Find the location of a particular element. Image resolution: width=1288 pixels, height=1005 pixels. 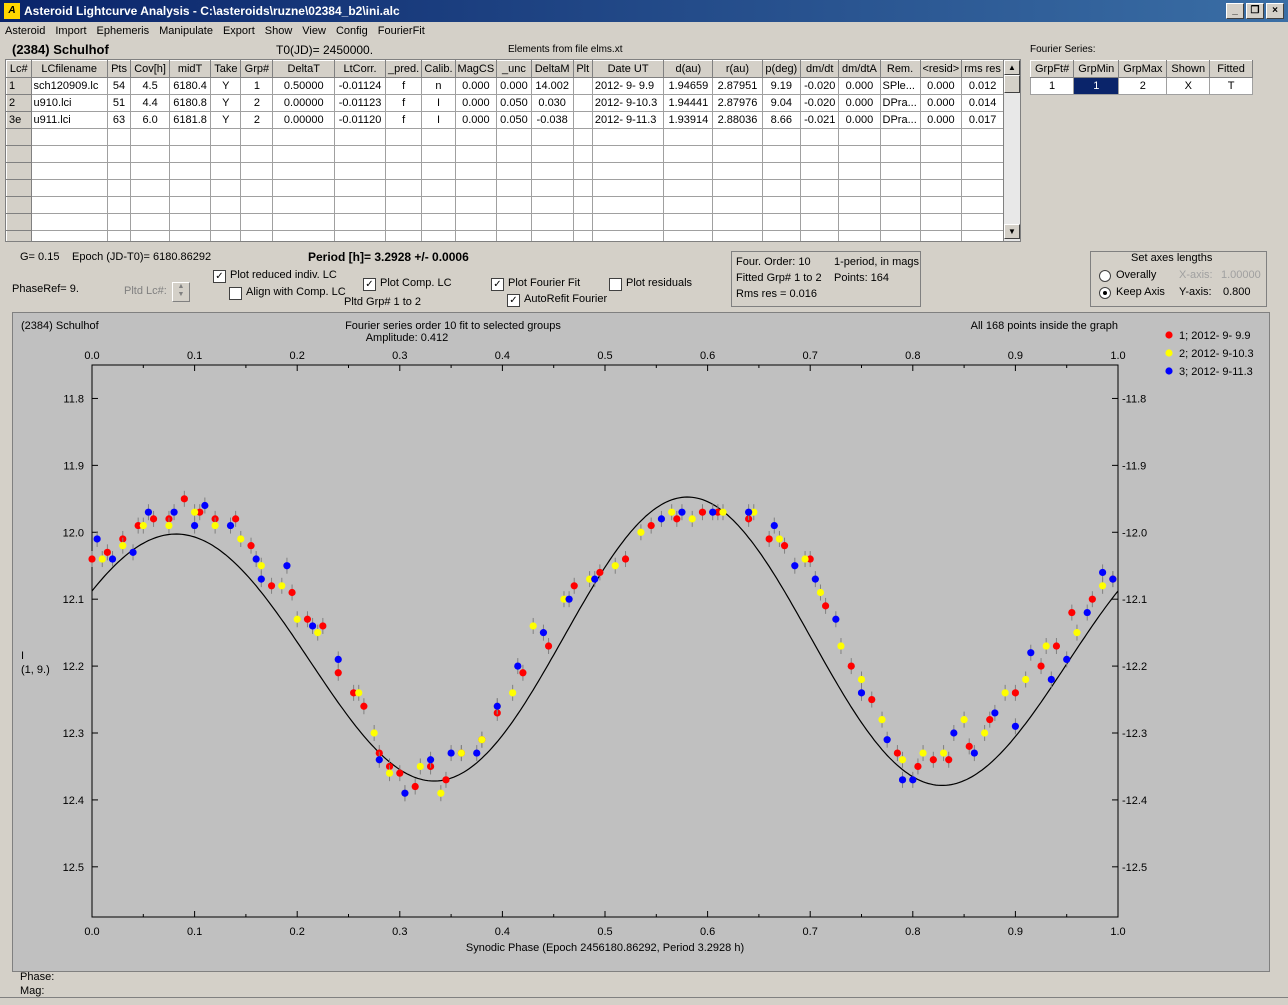

table-cell: 2.87976 is located at coordinates (737, 103).